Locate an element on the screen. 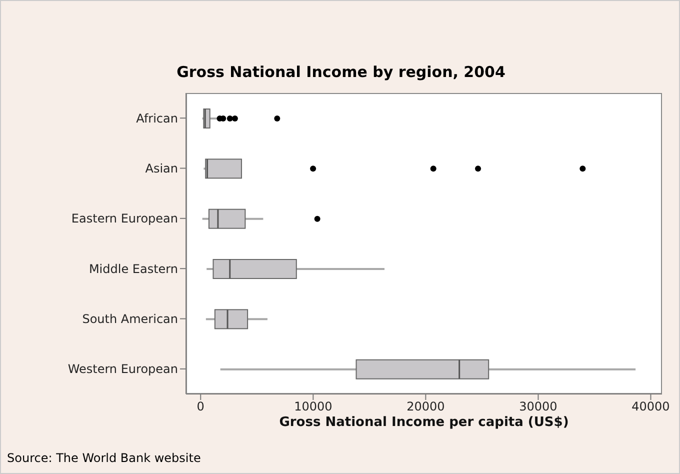 This screenshot has width=680, height=474. y-tick-label: Western European is located at coordinates (123, 369).